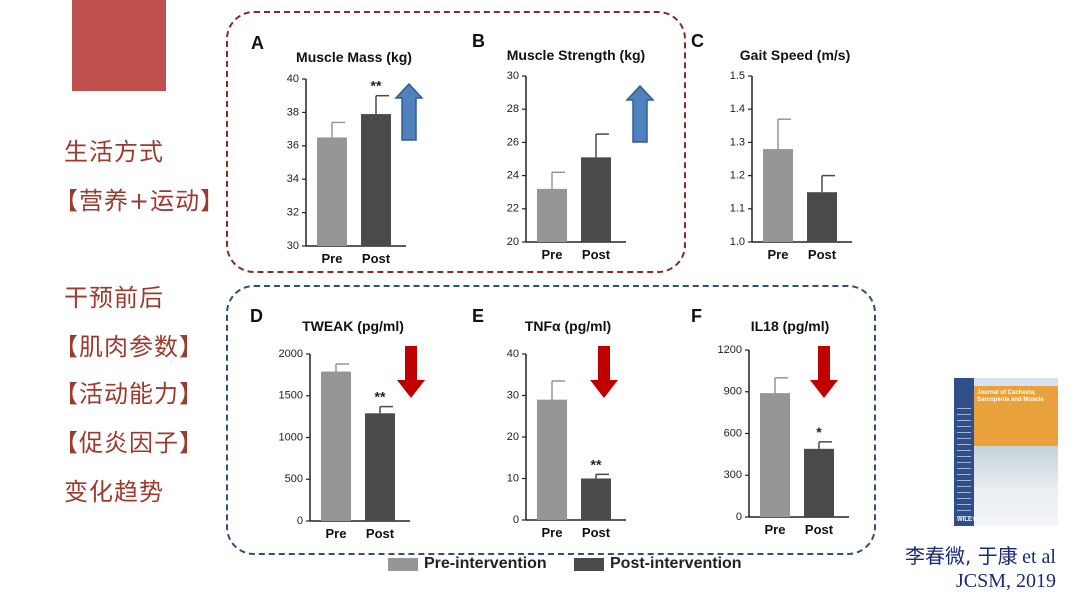  I want to click on citation-et-al: et al, so click(1039, 557).